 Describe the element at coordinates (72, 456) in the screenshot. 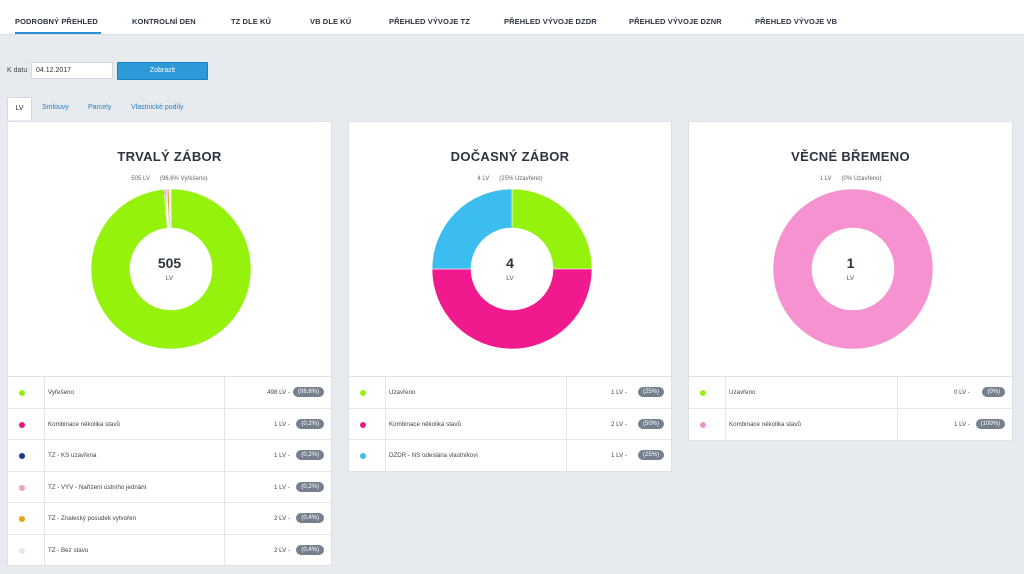

I see `legend-label: TZ - KS uzavřena` at that location.